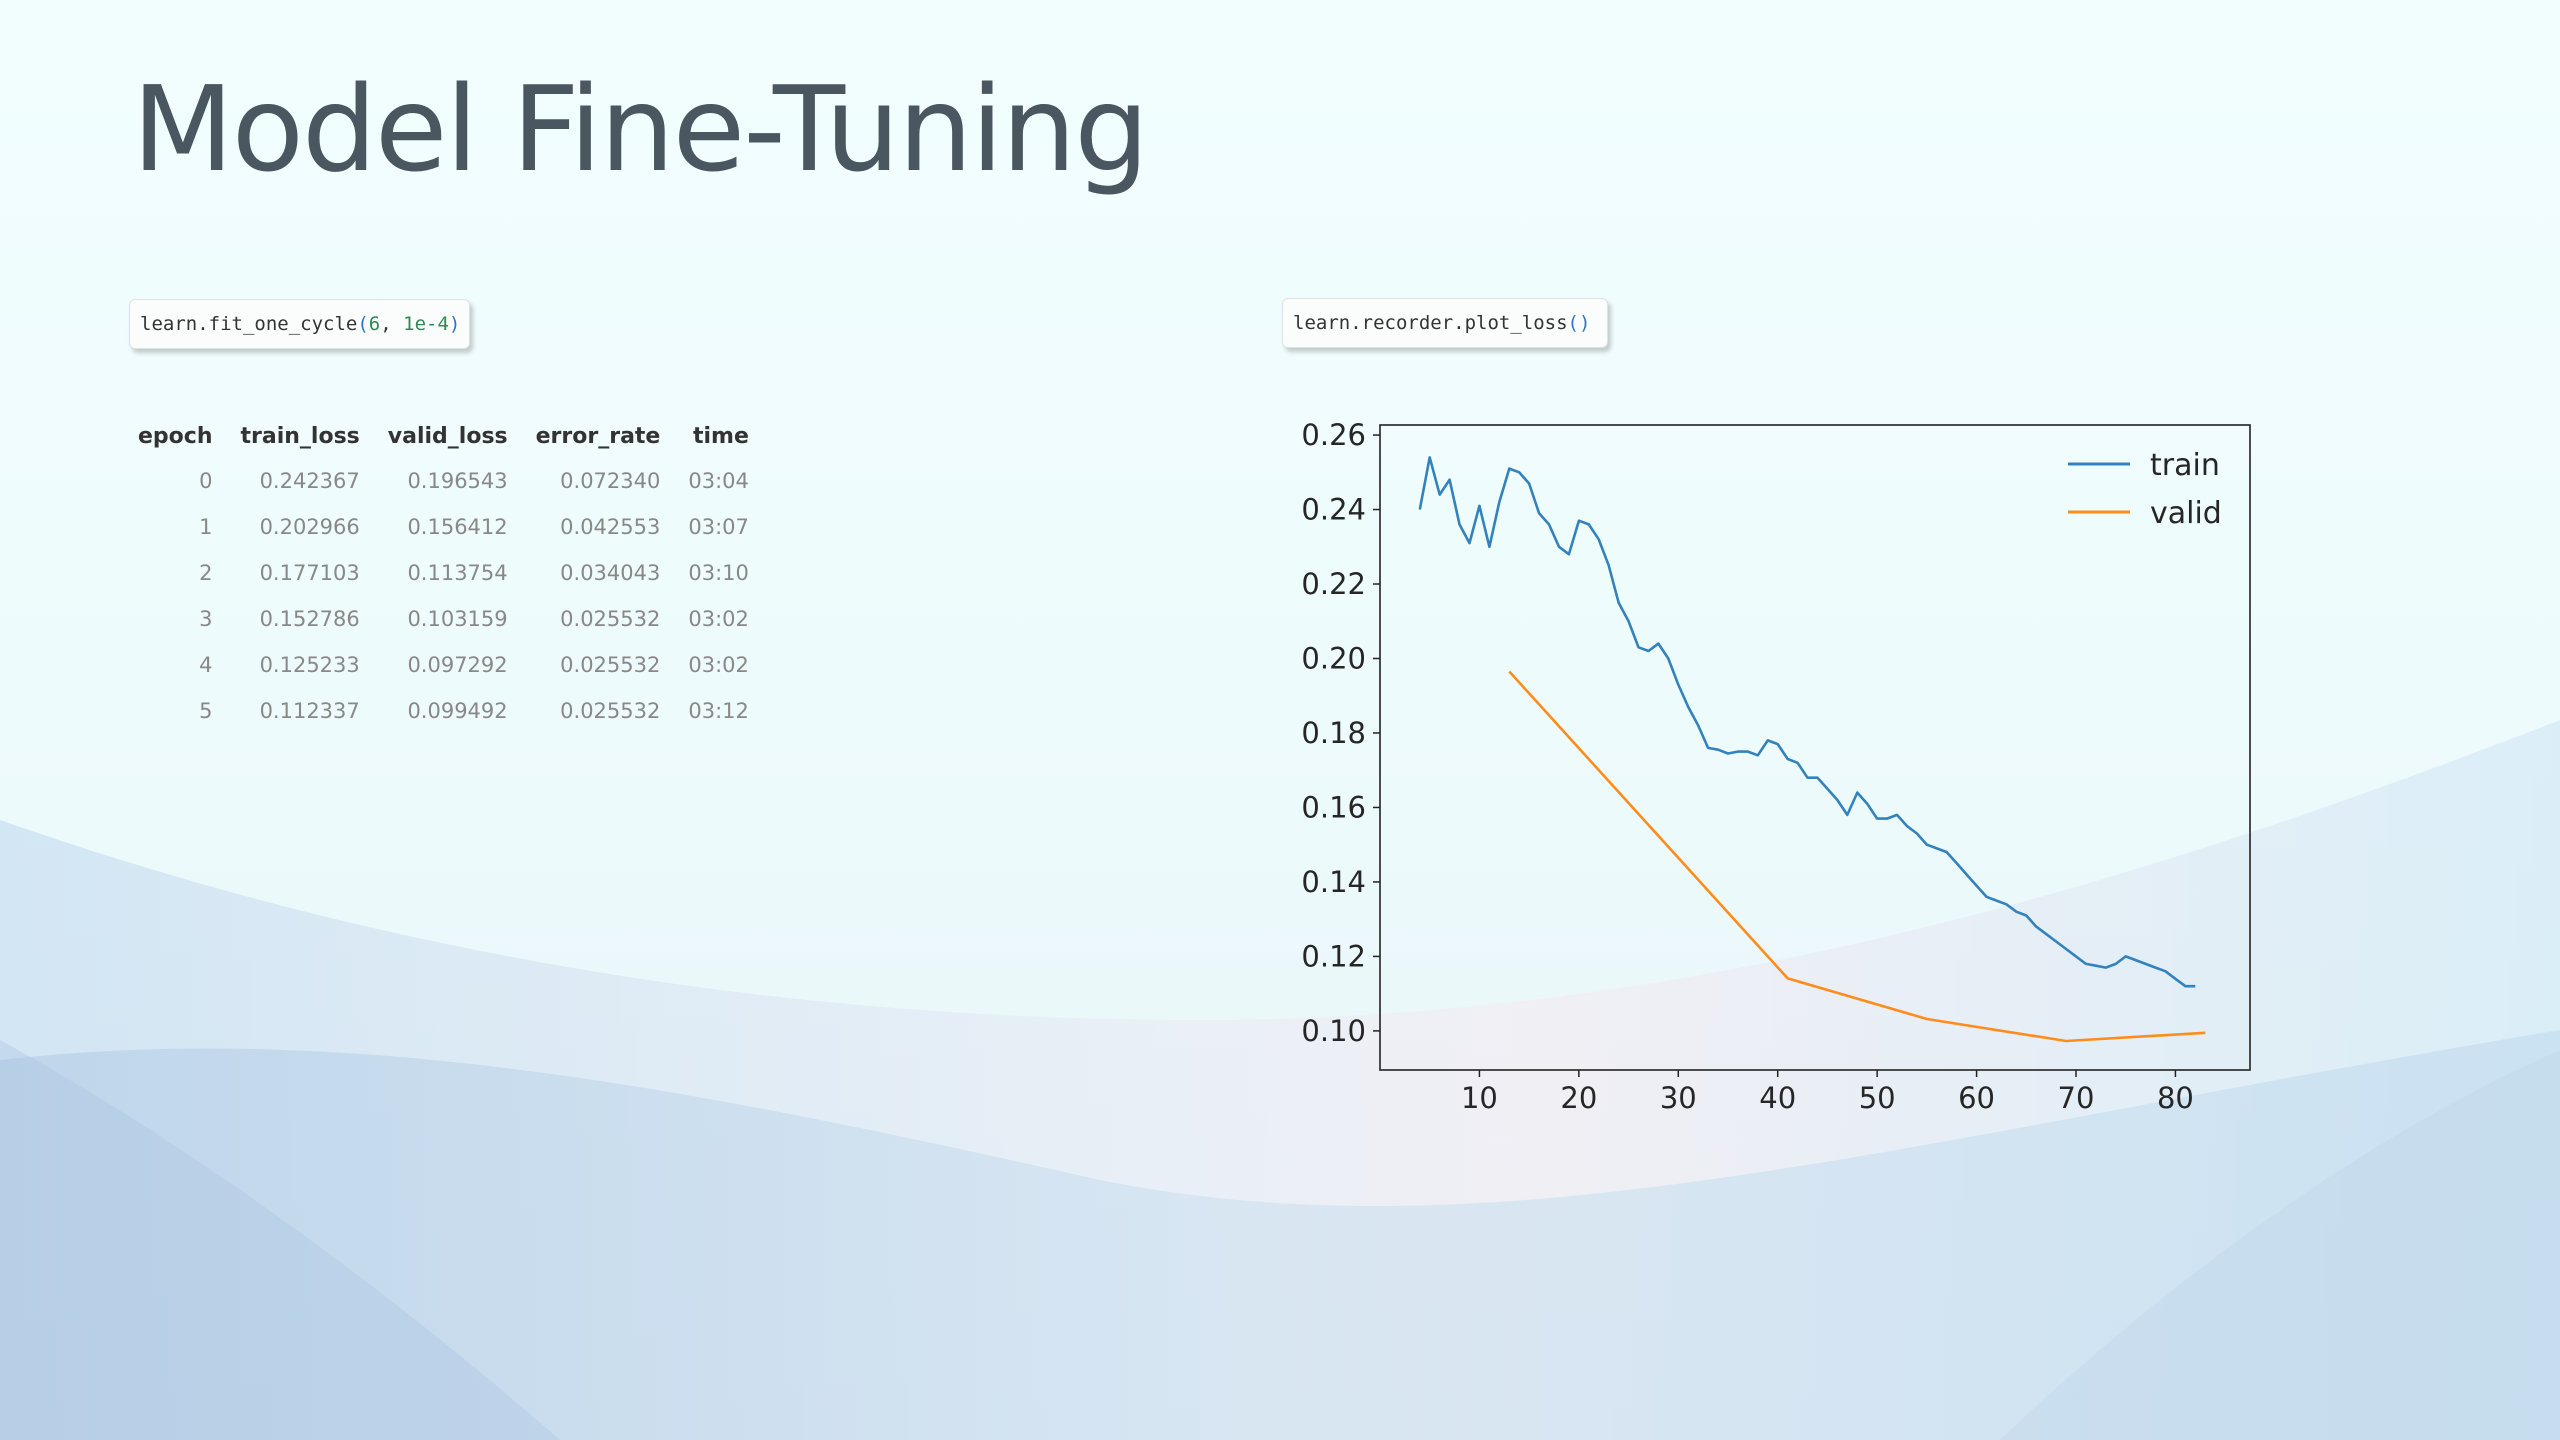 The image size is (2560, 1440). Describe the element at coordinates (206, 573) in the screenshot. I see `cell-epoch: 2` at that location.